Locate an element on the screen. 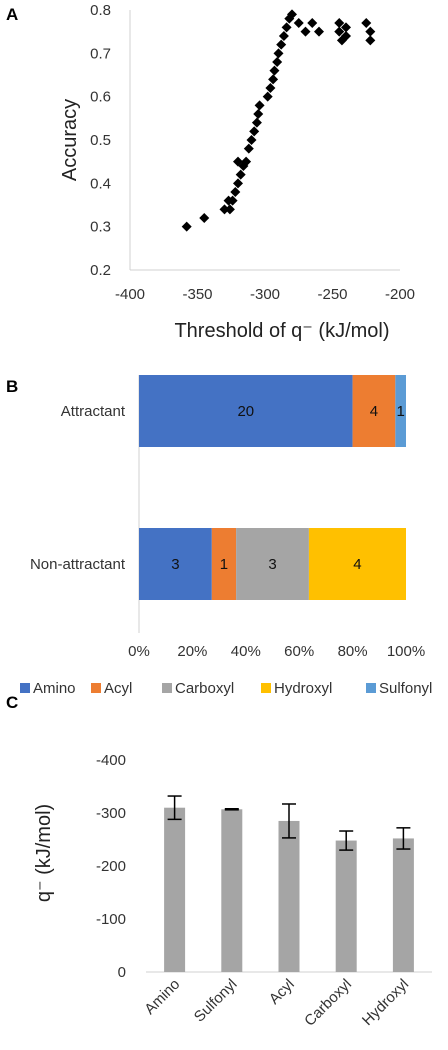 This screenshot has width=448, height=1050. panel-label-b: B is located at coordinates (12, 386).